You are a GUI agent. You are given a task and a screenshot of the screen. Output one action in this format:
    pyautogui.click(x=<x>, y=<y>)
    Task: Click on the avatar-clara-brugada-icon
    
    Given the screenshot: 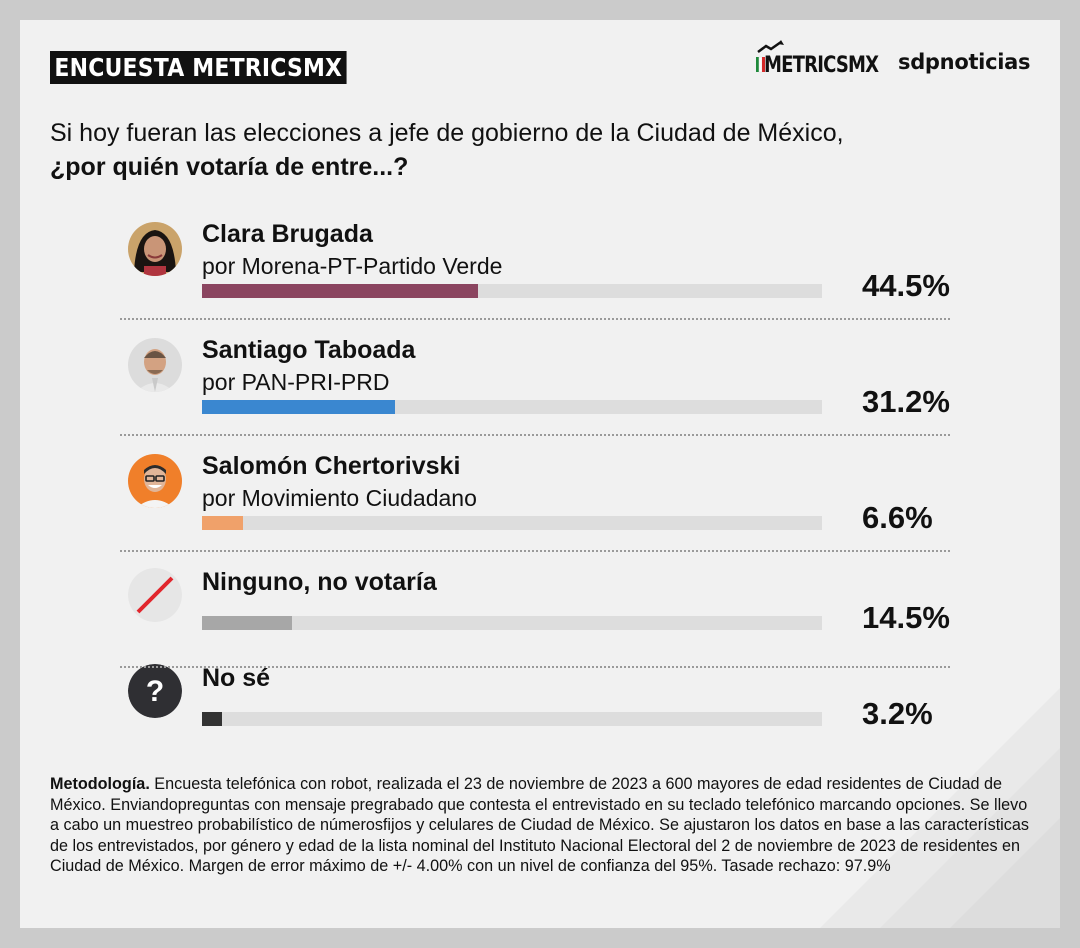 What is the action you would take?
    pyautogui.click(x=155, y=249)
    